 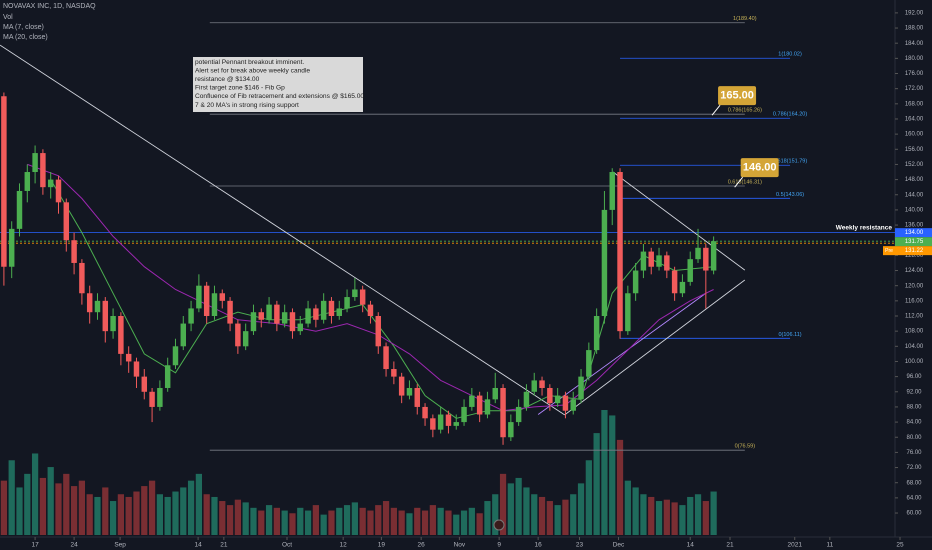 What do you see at coordinates (252, 70) in the screenshot?
I see `note-line: Alert set for break above weekly candle` at bounding box center [252, 70].